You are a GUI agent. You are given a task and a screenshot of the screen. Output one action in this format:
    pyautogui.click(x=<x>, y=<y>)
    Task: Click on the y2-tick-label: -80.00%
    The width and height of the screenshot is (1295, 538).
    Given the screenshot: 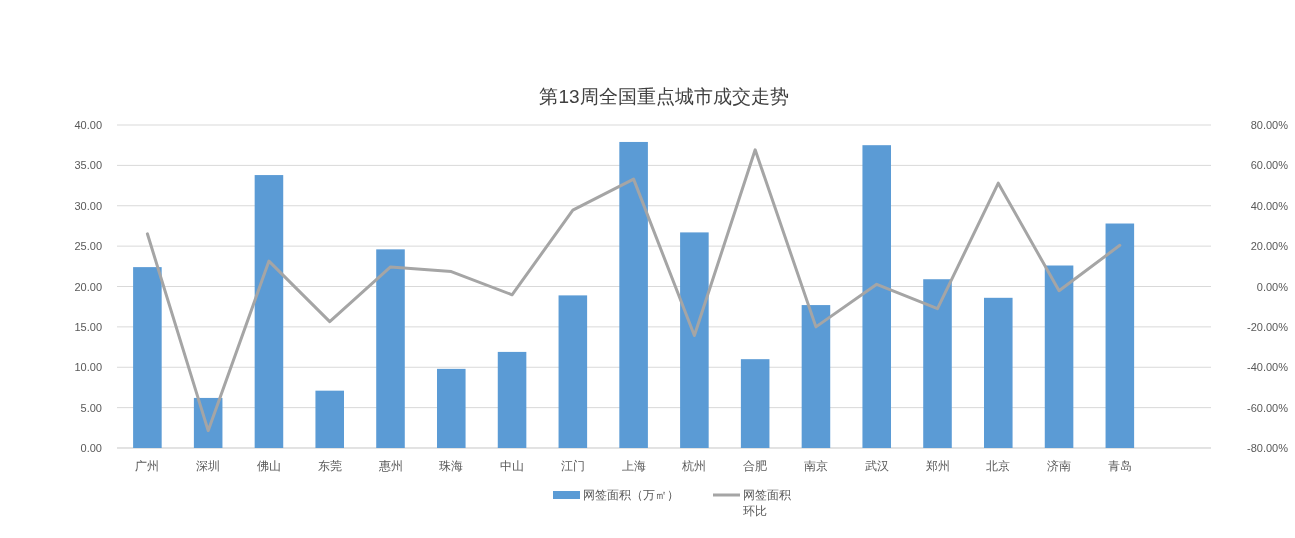 What is the action you would take?
    pyautogui.click(x=1268, y=448)
    